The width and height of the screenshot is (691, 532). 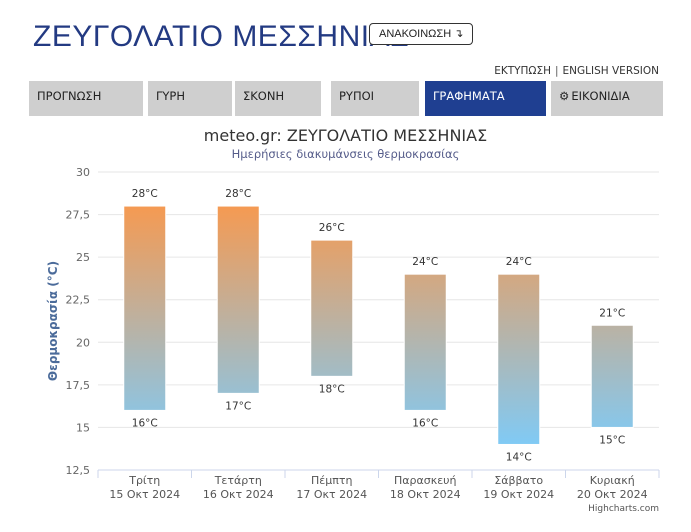 What do you see at coordinates (518, 480) in the screenshot?
I see `x-category-day: Σάββατο` at bounding box center [518, 480].